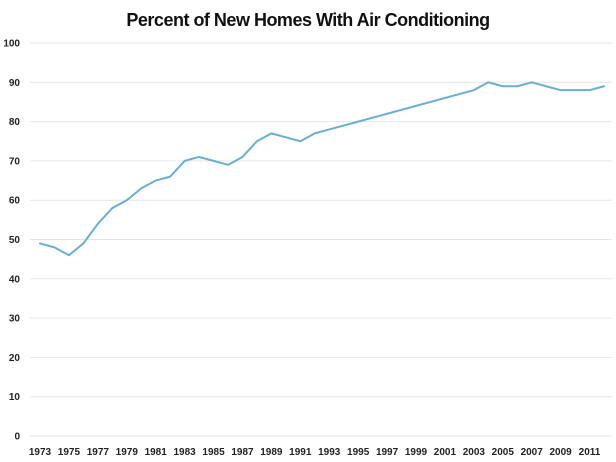  I want to click on x-tick-label: 1987, so click(242, 452).